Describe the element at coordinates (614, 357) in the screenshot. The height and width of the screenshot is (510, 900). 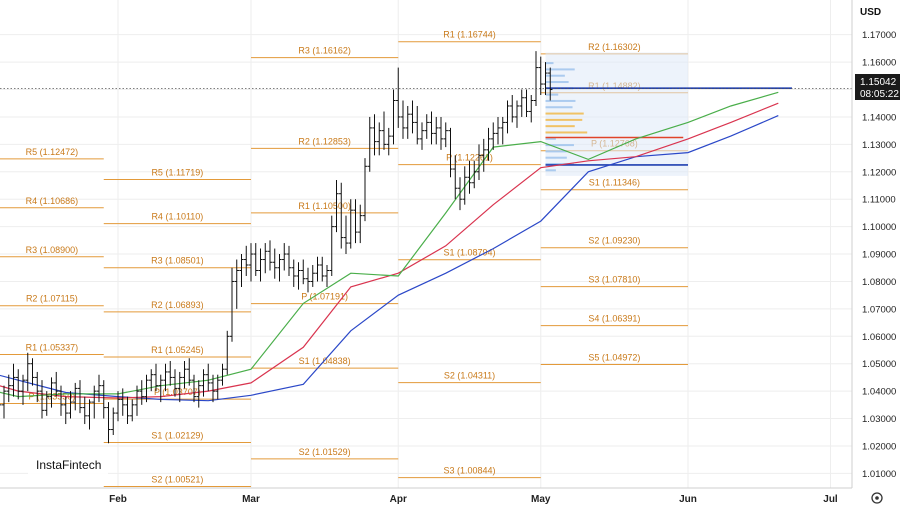
I see `pivot-label: S5 (1.04972)` at that location.